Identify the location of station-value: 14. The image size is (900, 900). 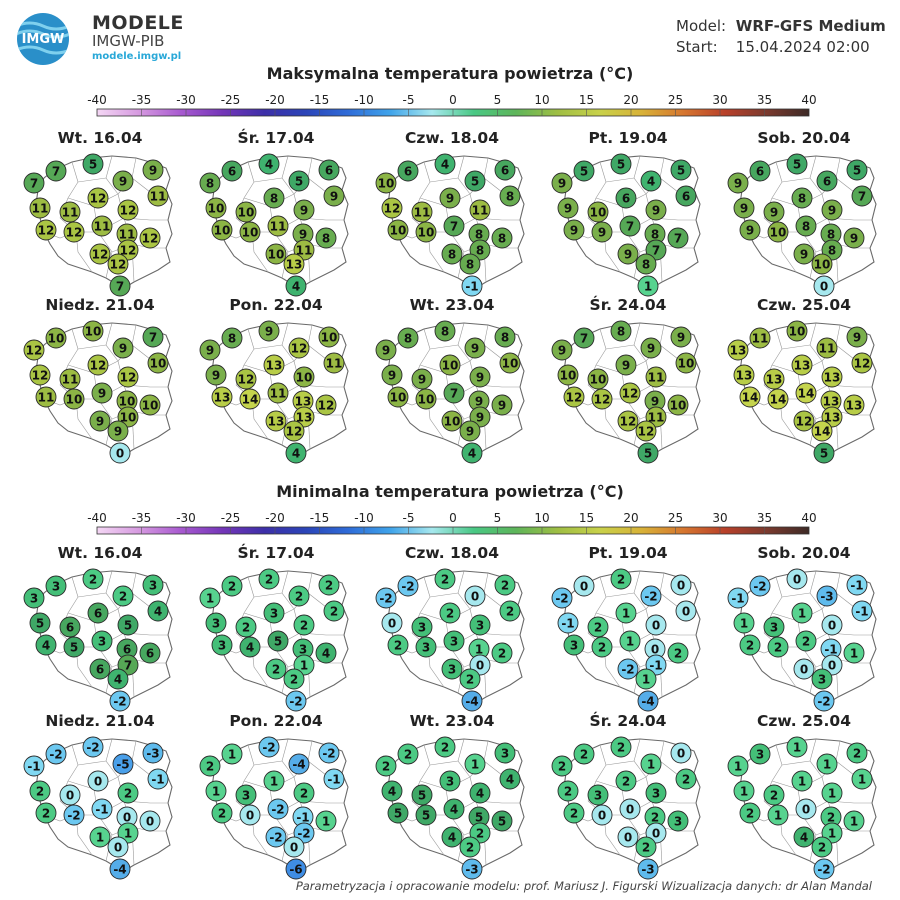
(822, 432).